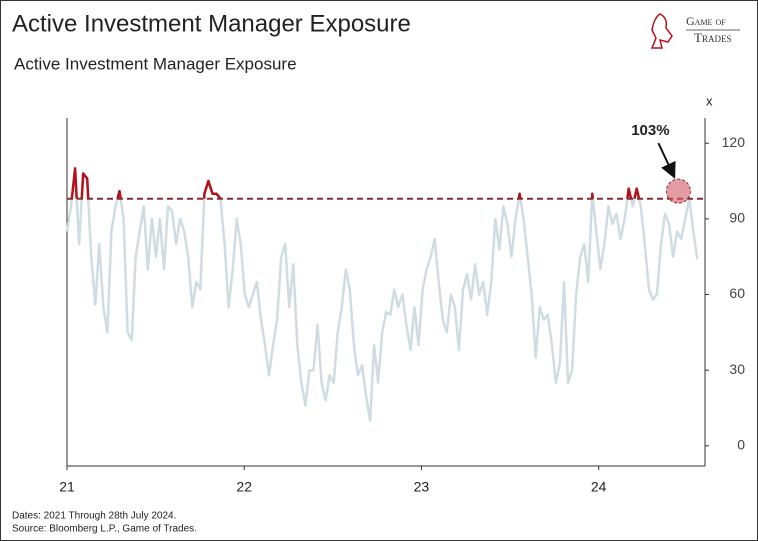 The image size is (758, 541). What do you see at coordinates (650, 130) in the screenshot?
I see `annotation-text: 103%` at bounding box center [650, 130].